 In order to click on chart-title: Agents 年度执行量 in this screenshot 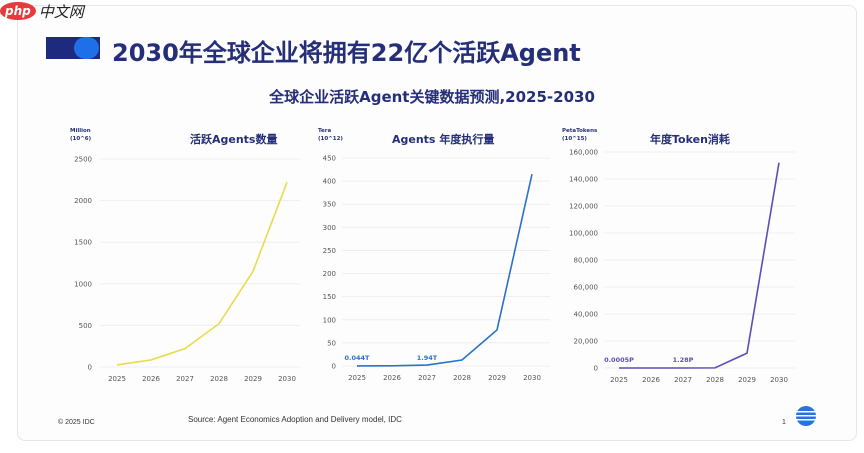, I will do `click(443, 139)`.